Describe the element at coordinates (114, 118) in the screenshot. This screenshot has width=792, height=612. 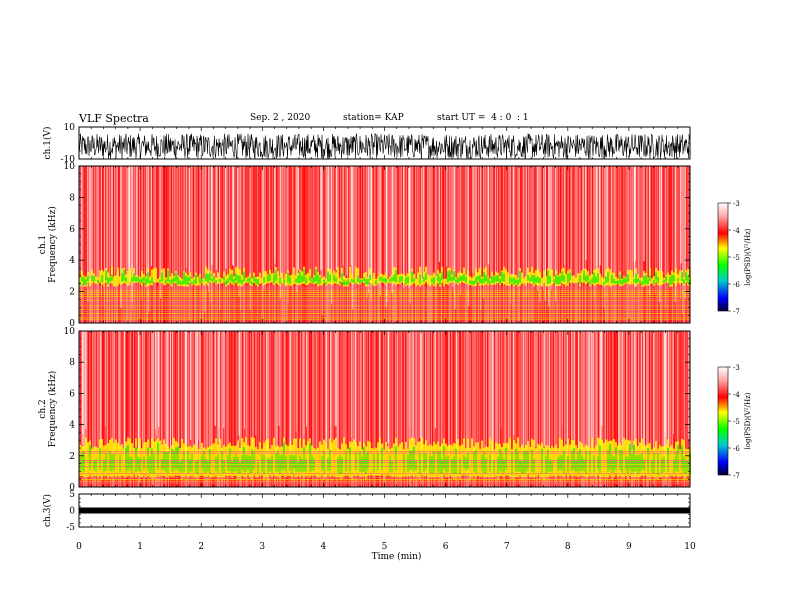
I see `chart-title: VLF Spectra` at that location.